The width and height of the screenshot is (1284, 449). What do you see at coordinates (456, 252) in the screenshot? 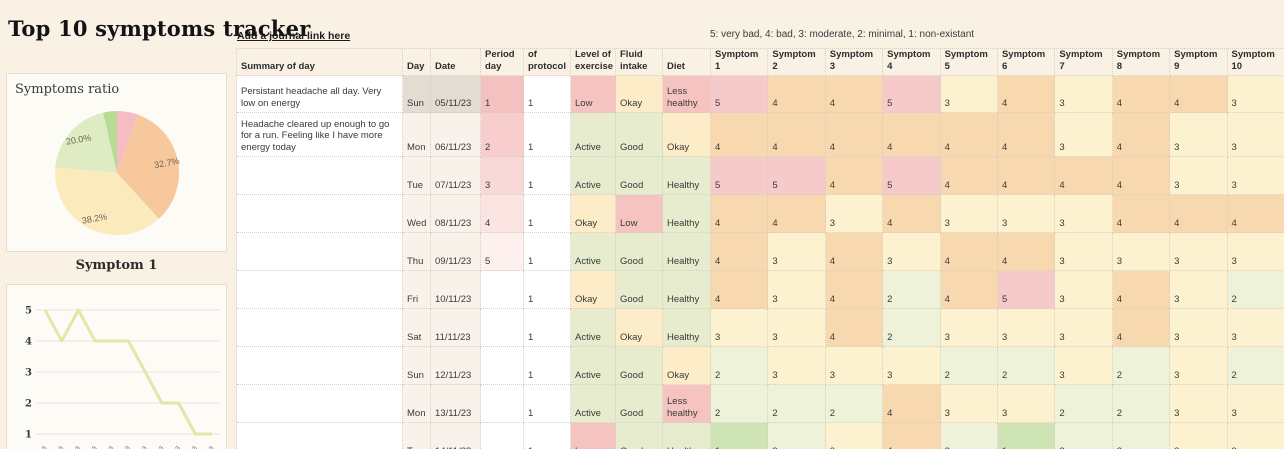
I see `date-cell: 09/11/23` at bounding box center [456, 252].